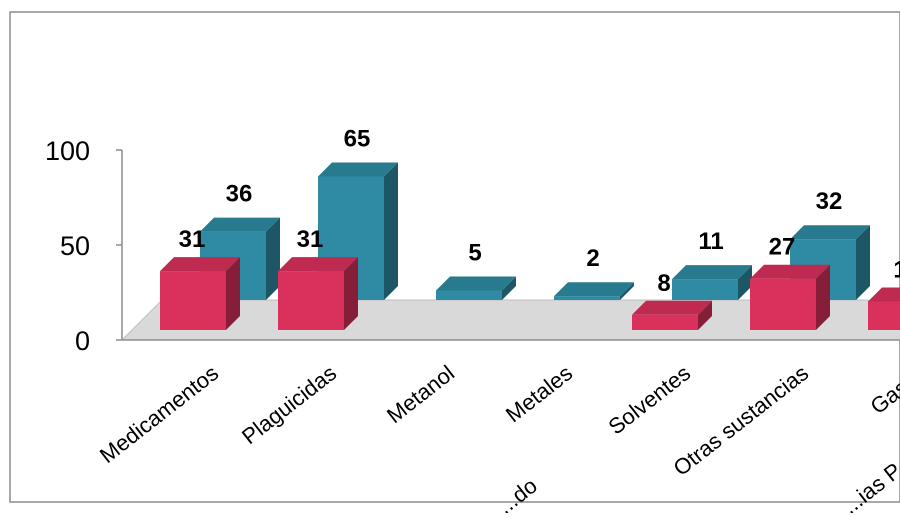 The image size is (900, 518). Describe the element at coordinates (474, 253) in the screenshot. I see `back-bar-value-label: 5` at that location.